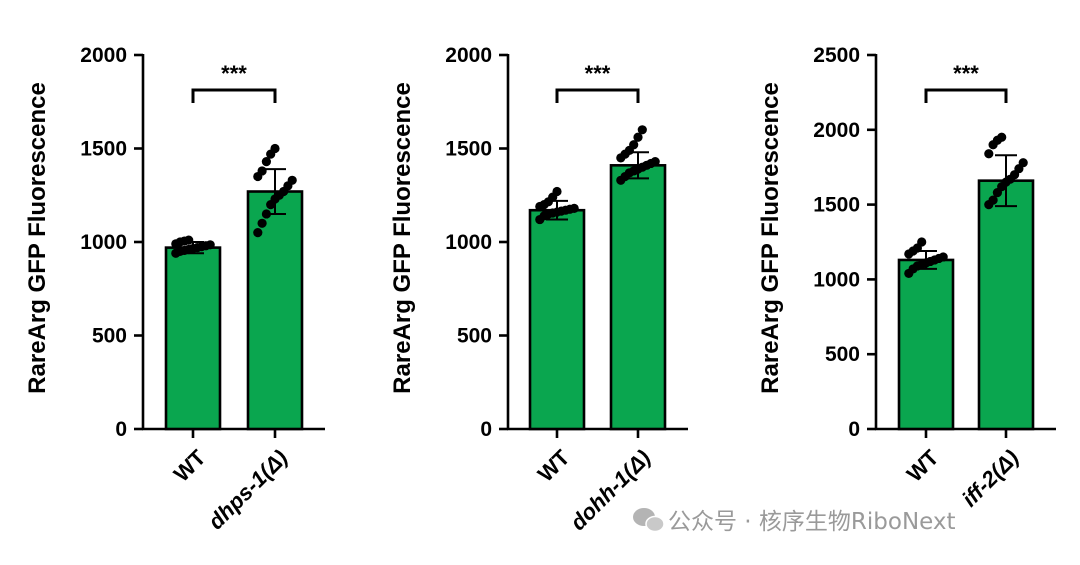 The width and height of the screenshot is (1080, 565). Describe the element at coordinates (247, 489) in the screenshot. I see `category-label: dhps-1(Δ)` at that location.